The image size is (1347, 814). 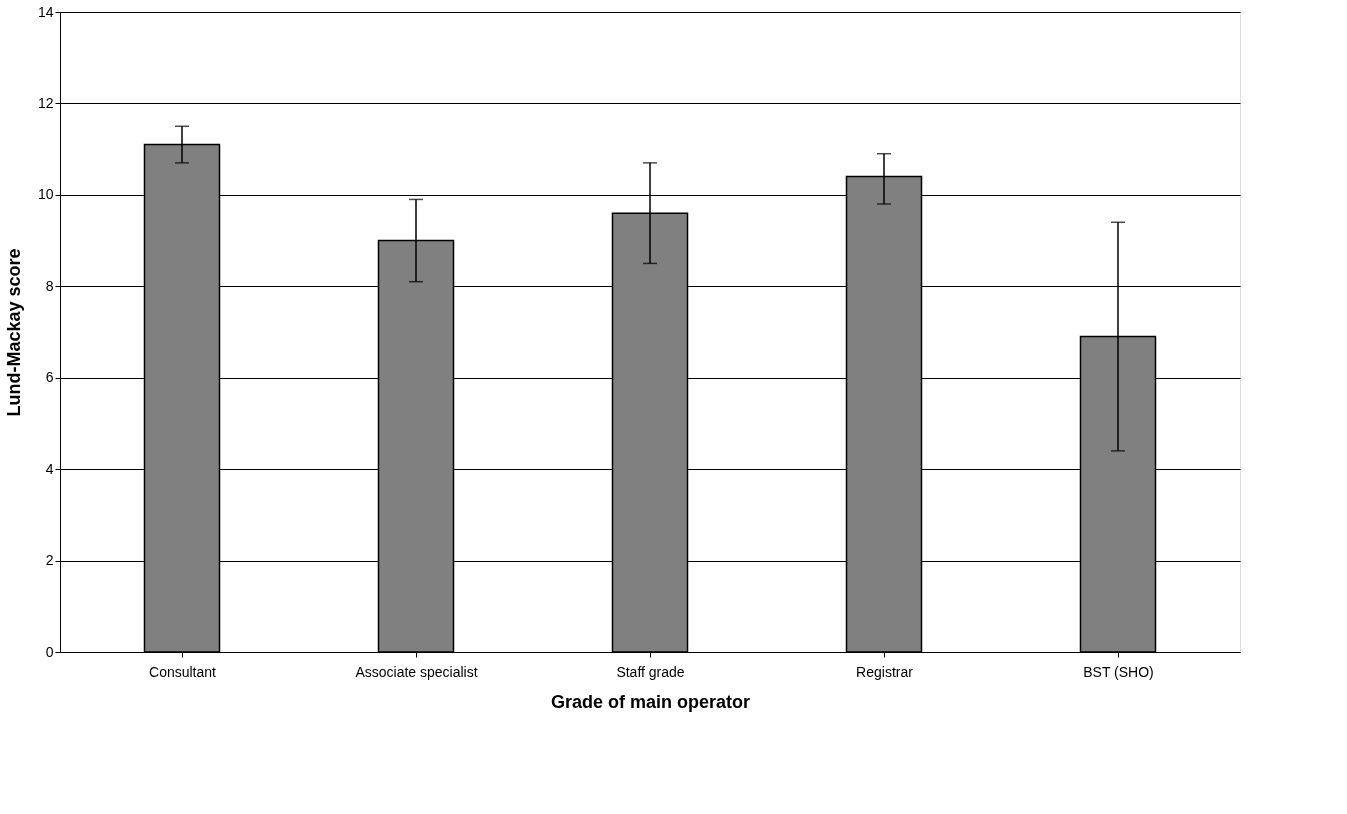 I want to click on y-tick-label: 4, so click(x=49, y=468).